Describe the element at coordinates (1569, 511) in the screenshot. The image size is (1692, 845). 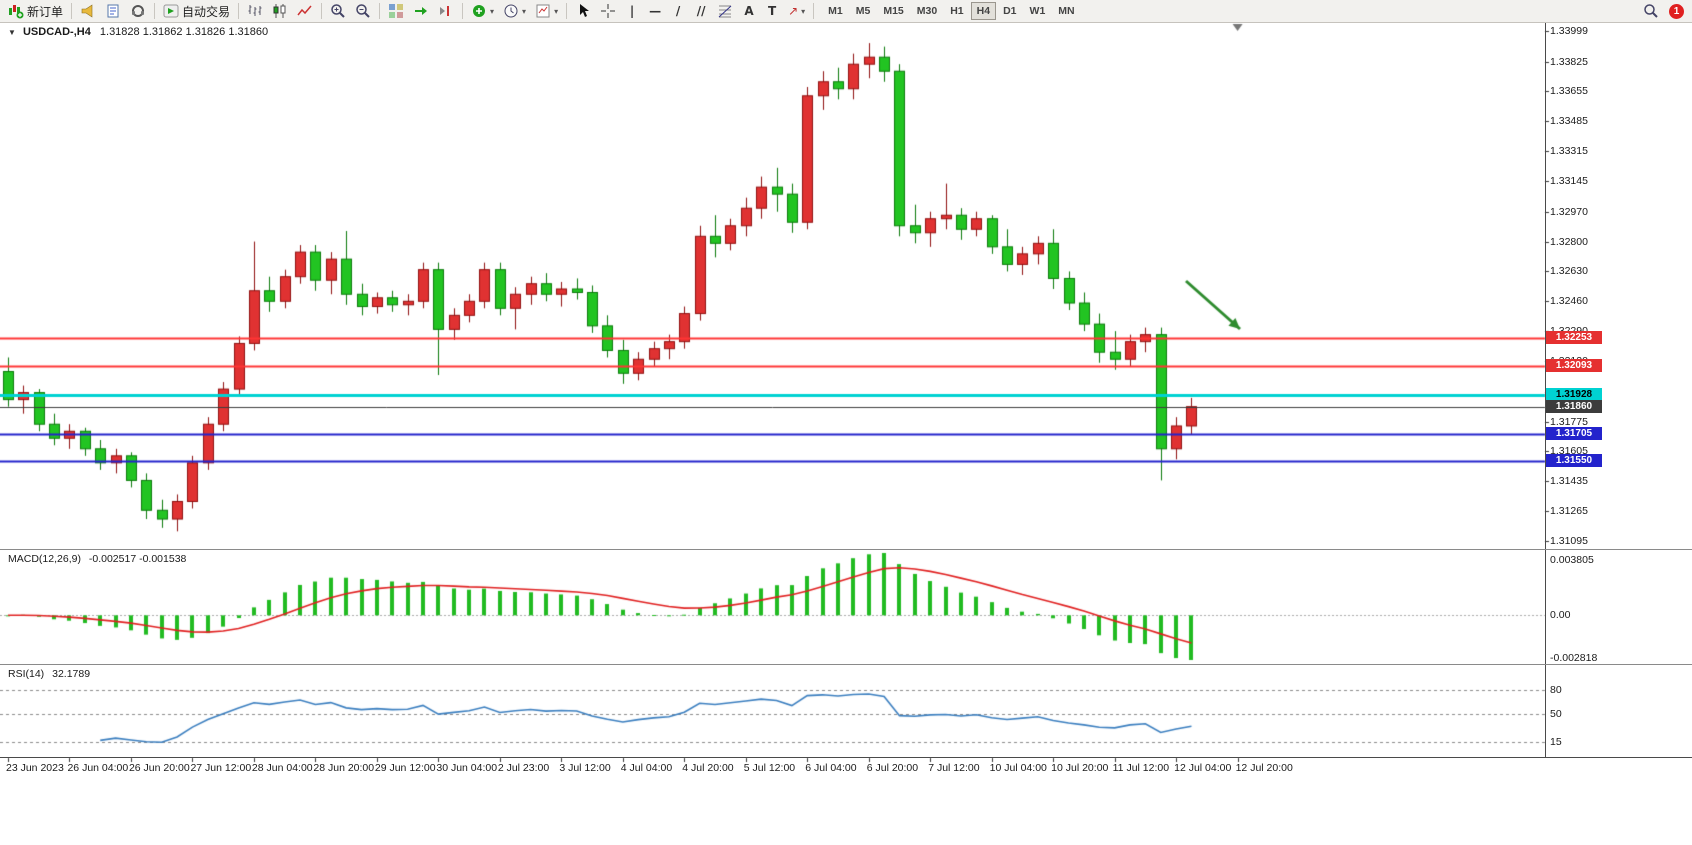
I see `price-axis-label: 1.31265` at that location.